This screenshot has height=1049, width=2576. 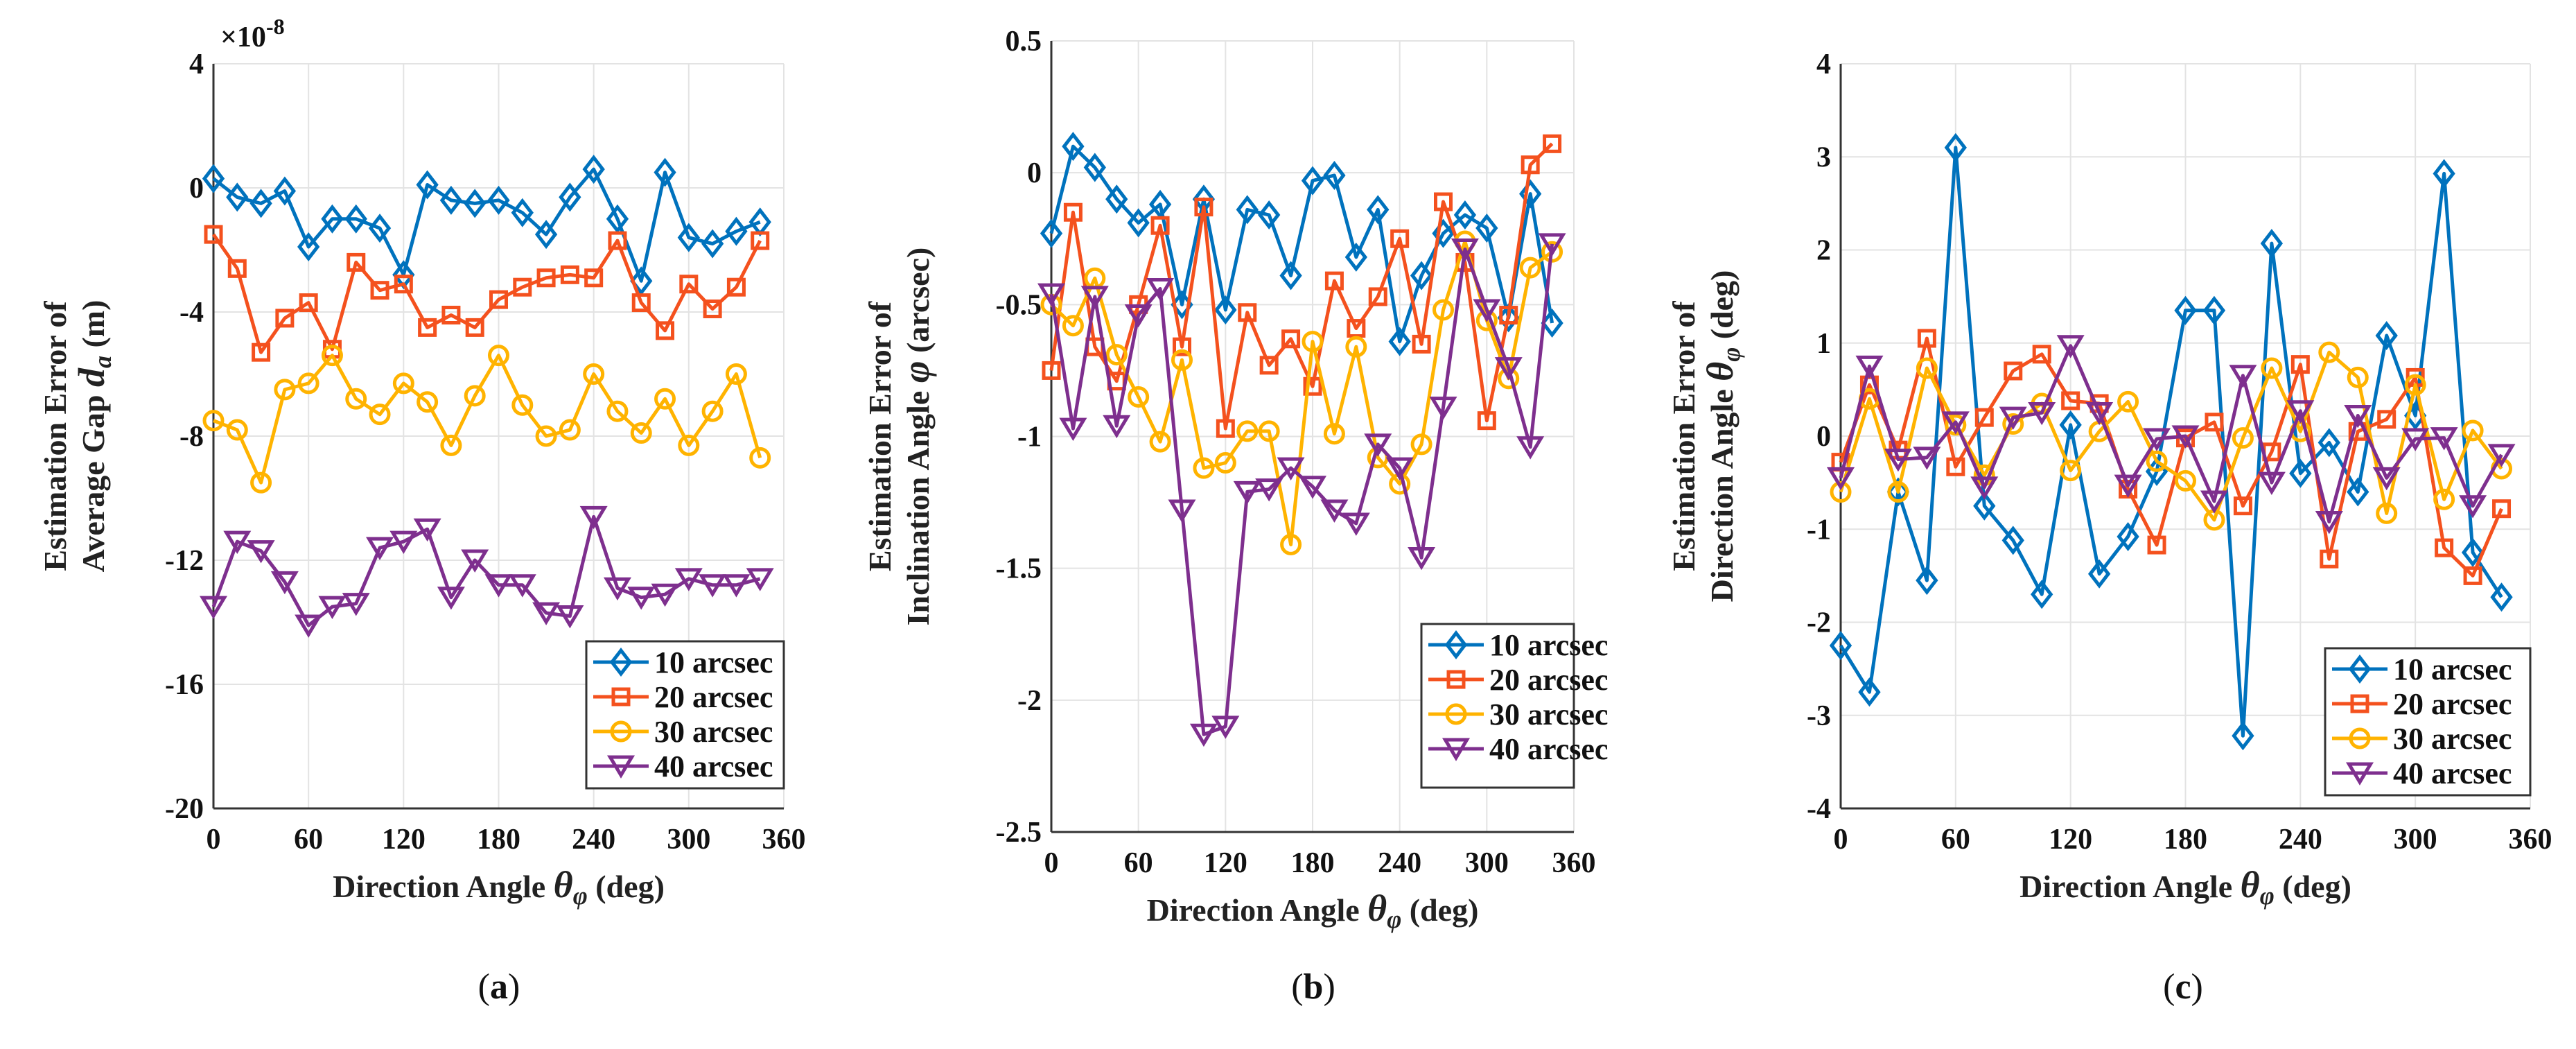 I want to click on y-tick-label: -16, so click(x=184, y=685).